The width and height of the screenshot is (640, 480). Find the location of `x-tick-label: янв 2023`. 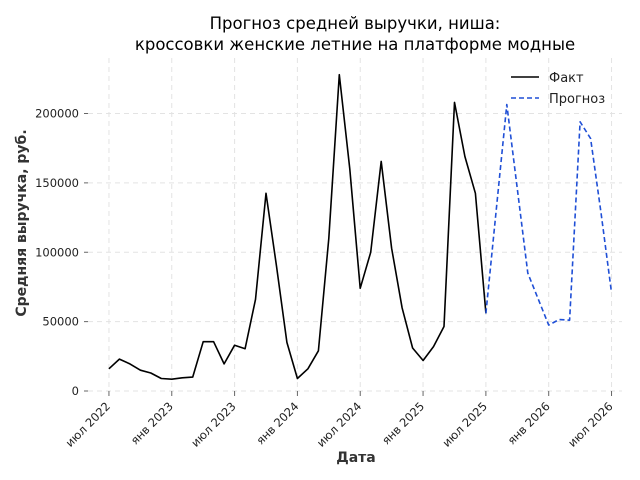

x-tick-label: янв 2023 is located at coordinates (152, 423).